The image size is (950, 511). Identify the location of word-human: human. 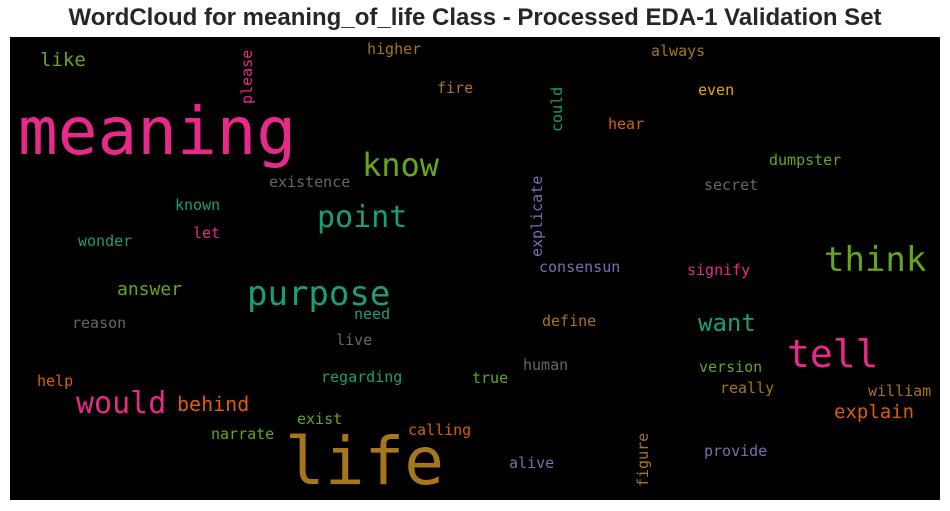
(546, 365).